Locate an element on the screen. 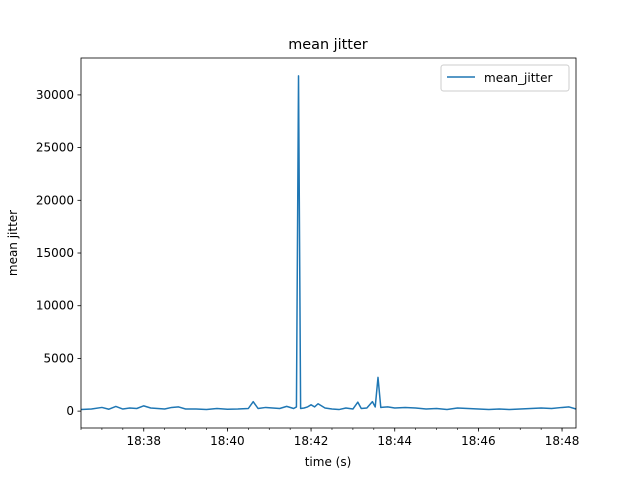 The width and height of the screenshot is (640, 480). y-tick-label: 15000 is located at coordinates (55, 253).